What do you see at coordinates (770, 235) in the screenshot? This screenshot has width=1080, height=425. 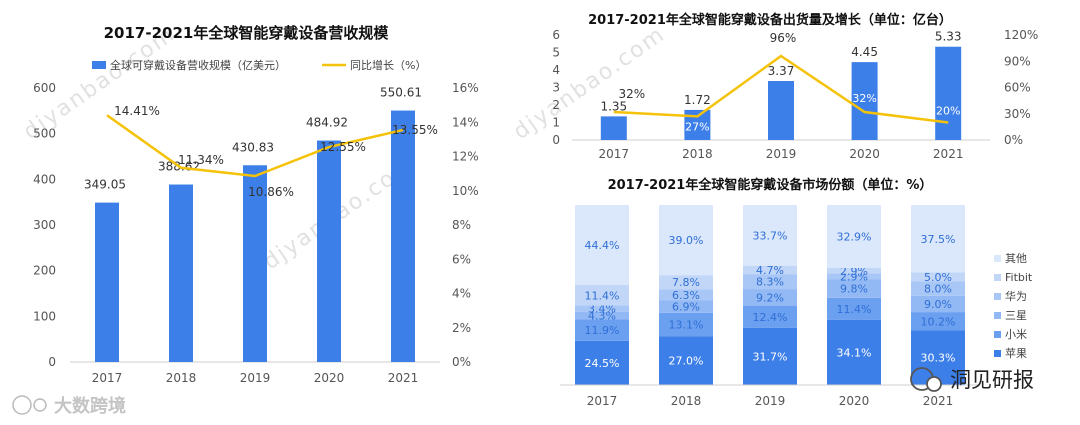 I see `share-segment-label: 33.7%` at bounding box center [770, 235].